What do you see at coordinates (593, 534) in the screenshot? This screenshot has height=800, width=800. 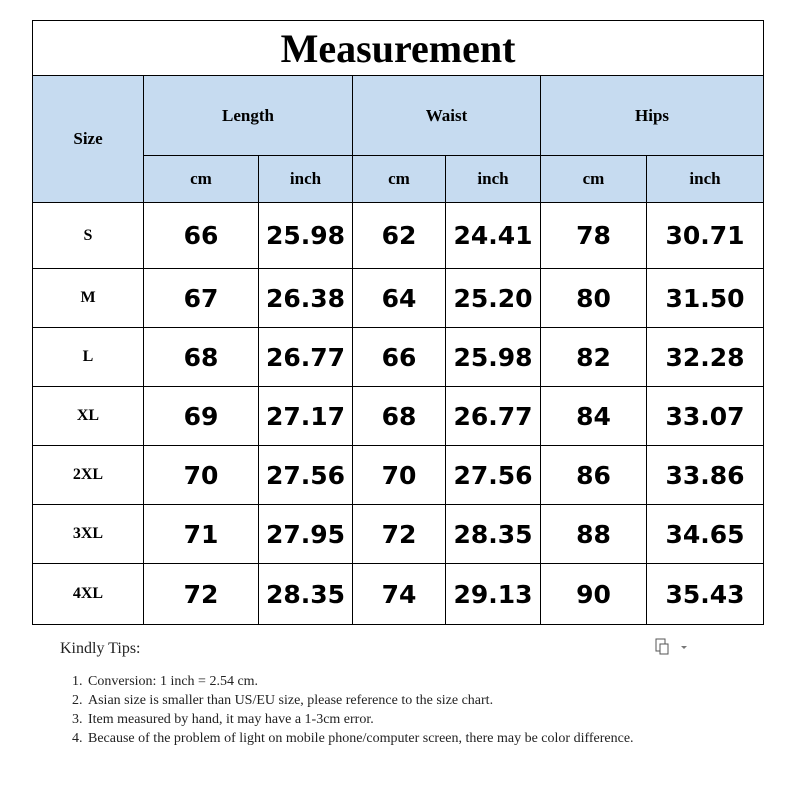 I see `measure-cell: 88` at bounding box center [593, 534].